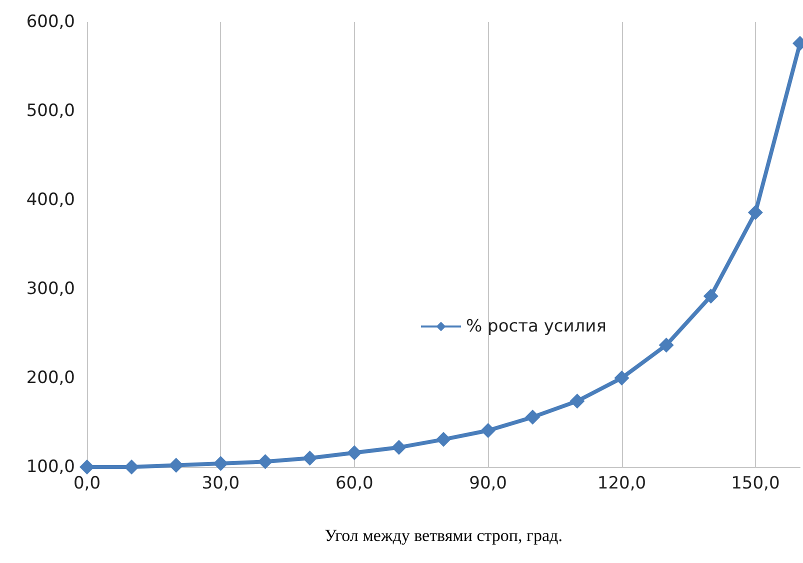 The width and height of the screenshot is (803, 563). Describe the element at coordinates (50, 111) in the screenshot. I see `y-tick-label: 500,0` at that location.